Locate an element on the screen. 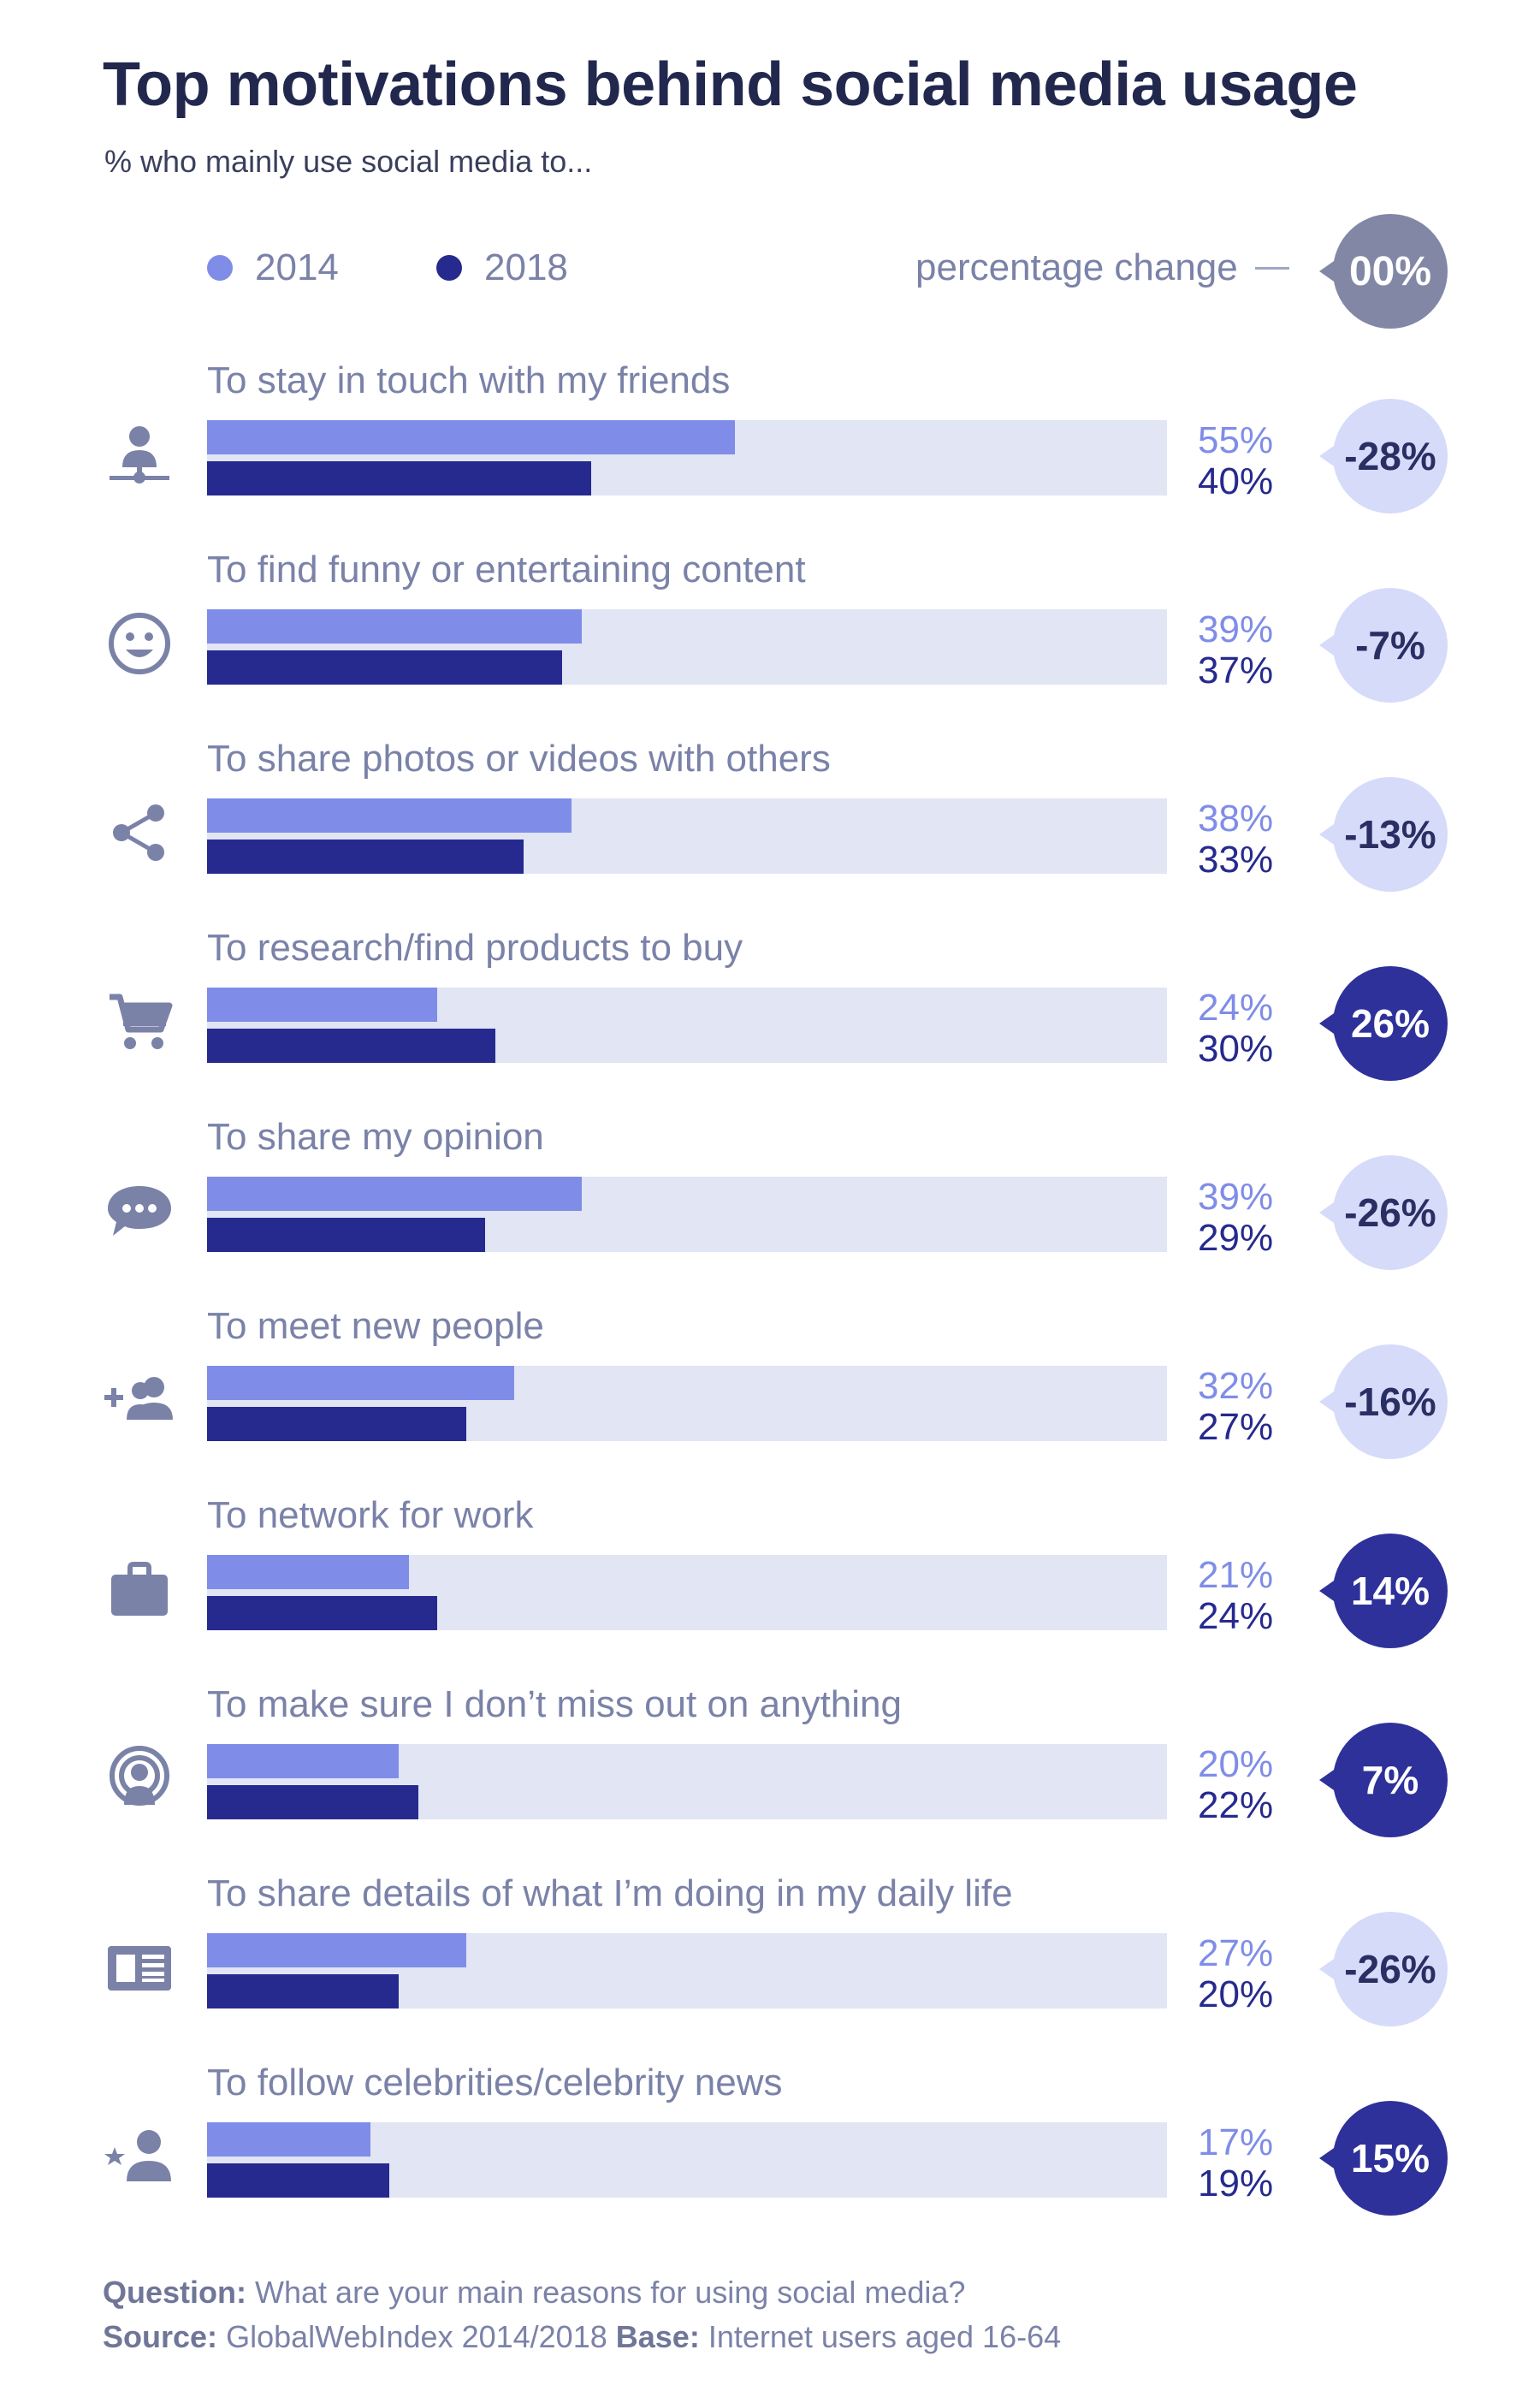 Image resolution: width=1540 pixels, height=2403 pixels. percentage-change-label: -13% is located at coordinates (1390, 834).